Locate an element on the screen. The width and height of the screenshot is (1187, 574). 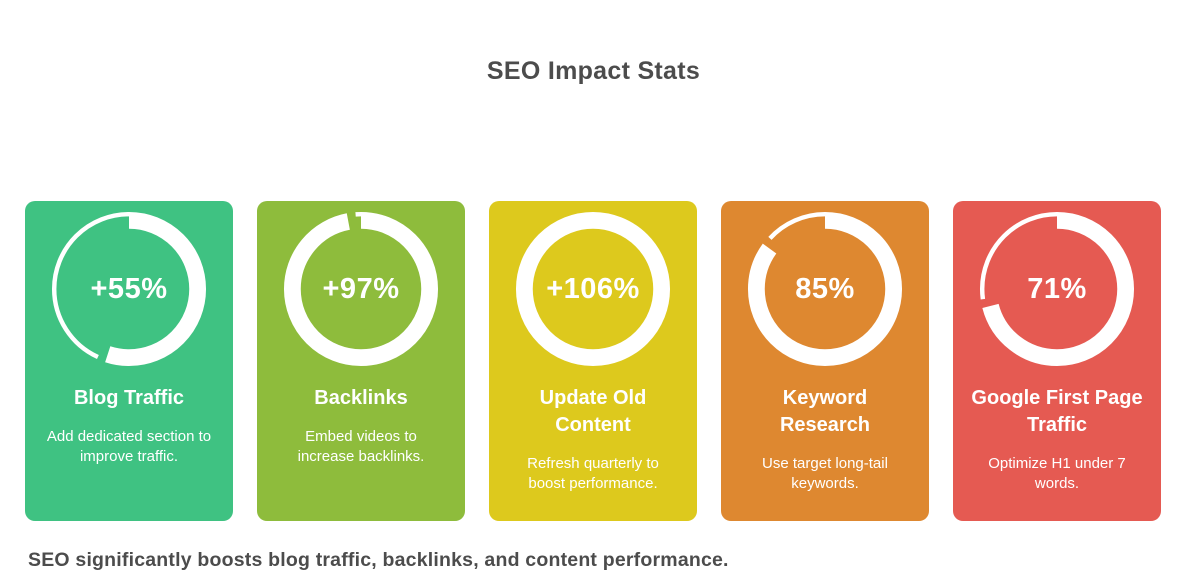
gauge-wrap: 85% is located at coordinates (825, 289).